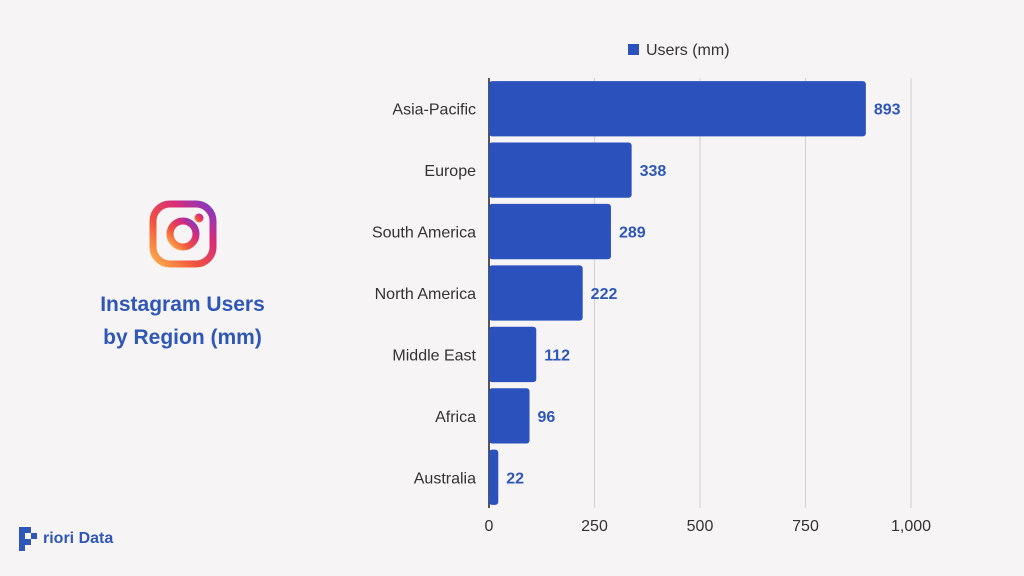 The height and width of the screenshot is (576, 1024). What do you see at coordinates (28, 539) in the screenshot?
I see `priori-data-logo-icon` at bounding box center [28, 539].